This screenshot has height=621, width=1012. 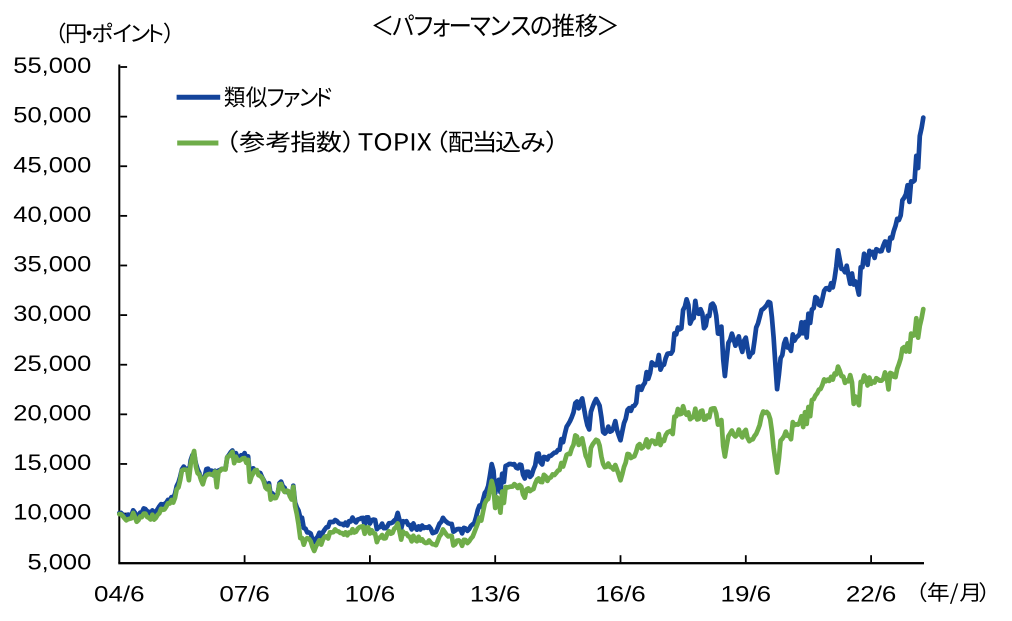 I want to click on svg-text: 25,000, so click(x=52, y=363).